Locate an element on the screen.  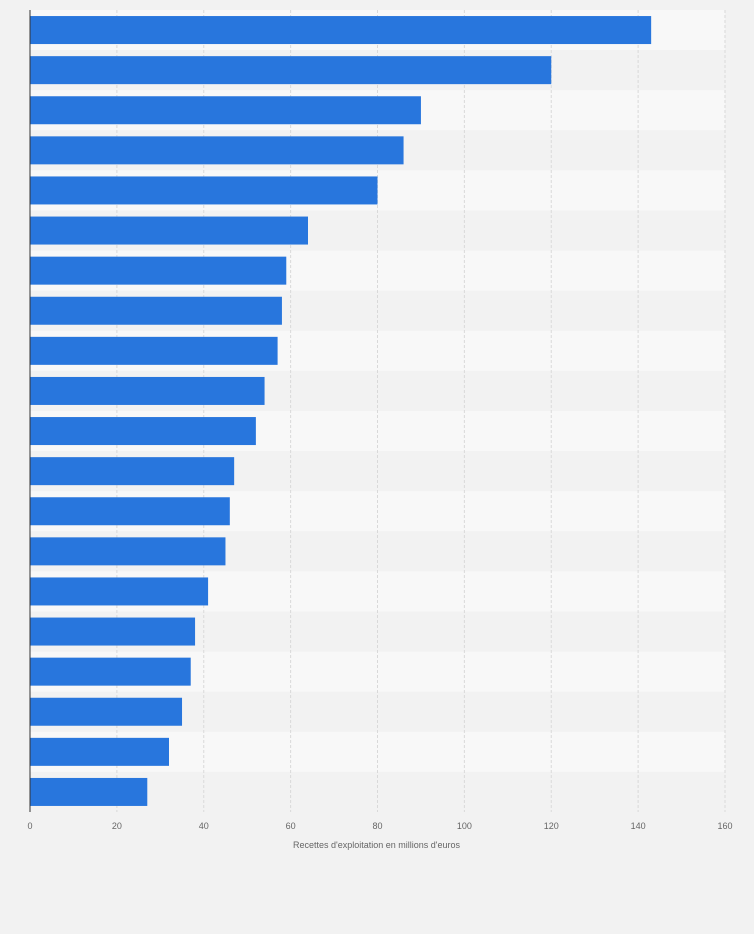
x-tick-label: 80 is located at coordinates (377, 826).